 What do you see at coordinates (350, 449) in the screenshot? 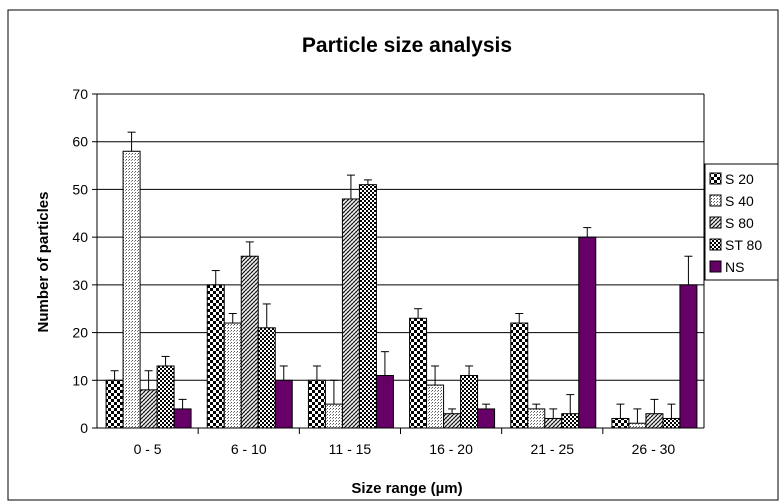
I see `x-tick-label: 11 - 15` at bounding box center [350, 449].